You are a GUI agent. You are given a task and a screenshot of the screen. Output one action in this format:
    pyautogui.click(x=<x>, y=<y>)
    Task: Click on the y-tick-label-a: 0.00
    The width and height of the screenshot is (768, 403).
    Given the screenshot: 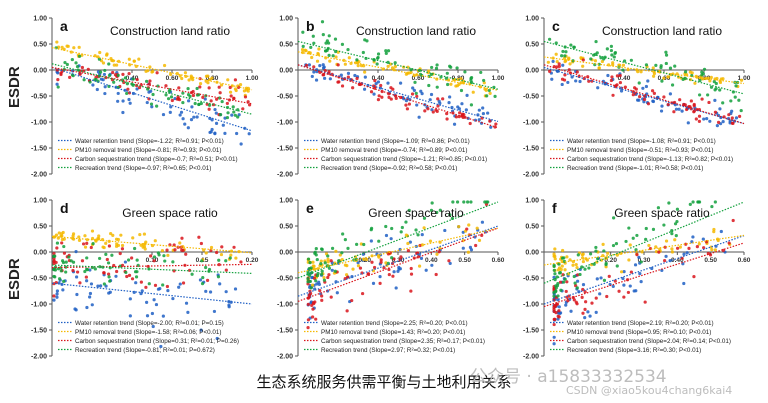 What is the action you would take?
    pyautogui.click(x=40, y=71)
    